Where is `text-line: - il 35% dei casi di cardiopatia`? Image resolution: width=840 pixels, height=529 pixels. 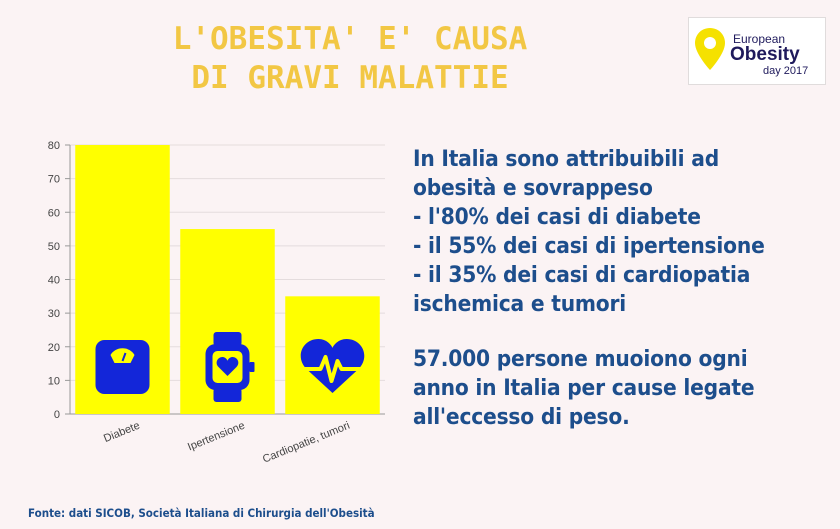
text-line: - il 35% dei casi di cardiopatia is located at coordinates (582, 275).